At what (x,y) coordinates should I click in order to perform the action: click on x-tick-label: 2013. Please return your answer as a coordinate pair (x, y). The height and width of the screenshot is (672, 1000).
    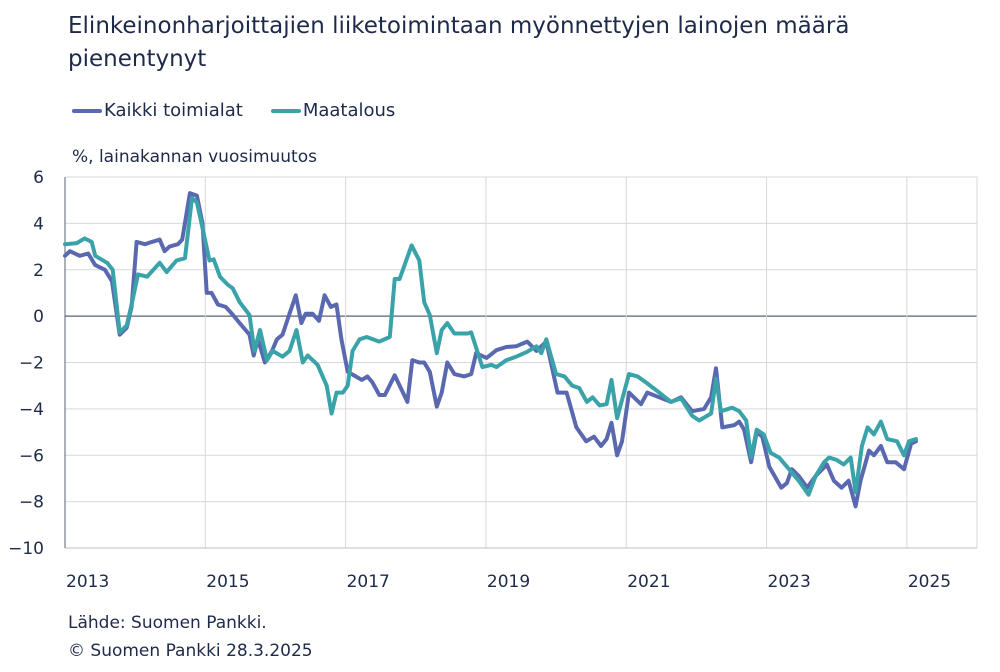
    Looking at the image, I should click on (87, 582).